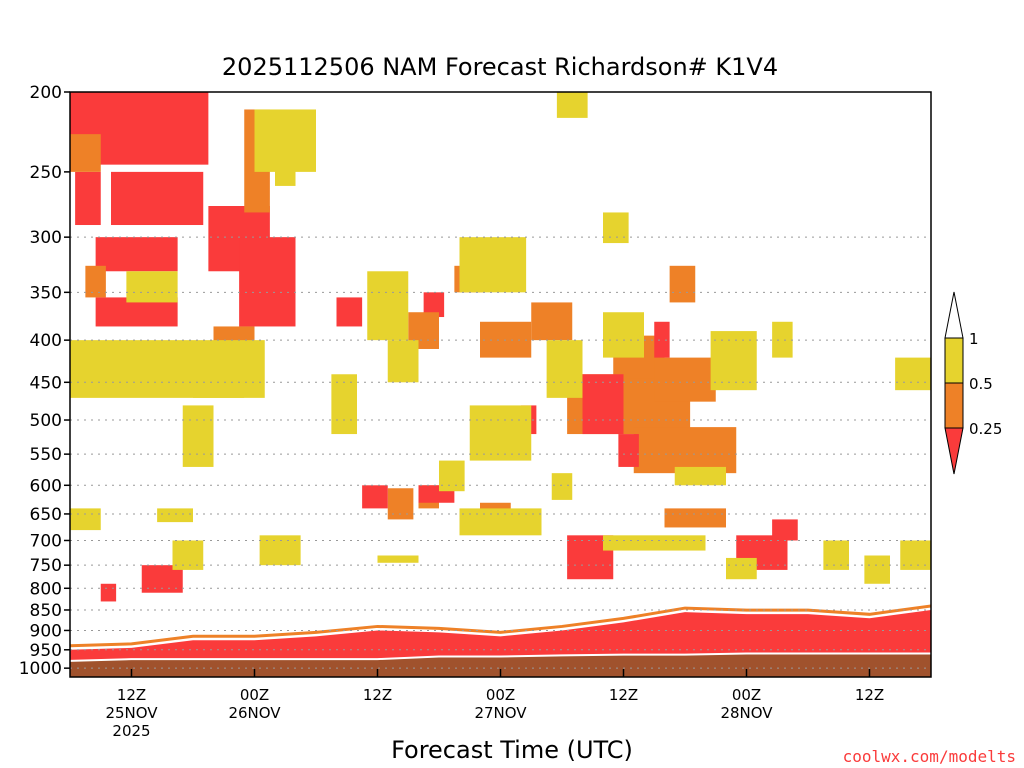 This screenshot has width=1024, height=768. What do you see at coordinates (46, 589) in the screenshot?
I see `y-tick-label: 800` at bounding box center [46, 589].